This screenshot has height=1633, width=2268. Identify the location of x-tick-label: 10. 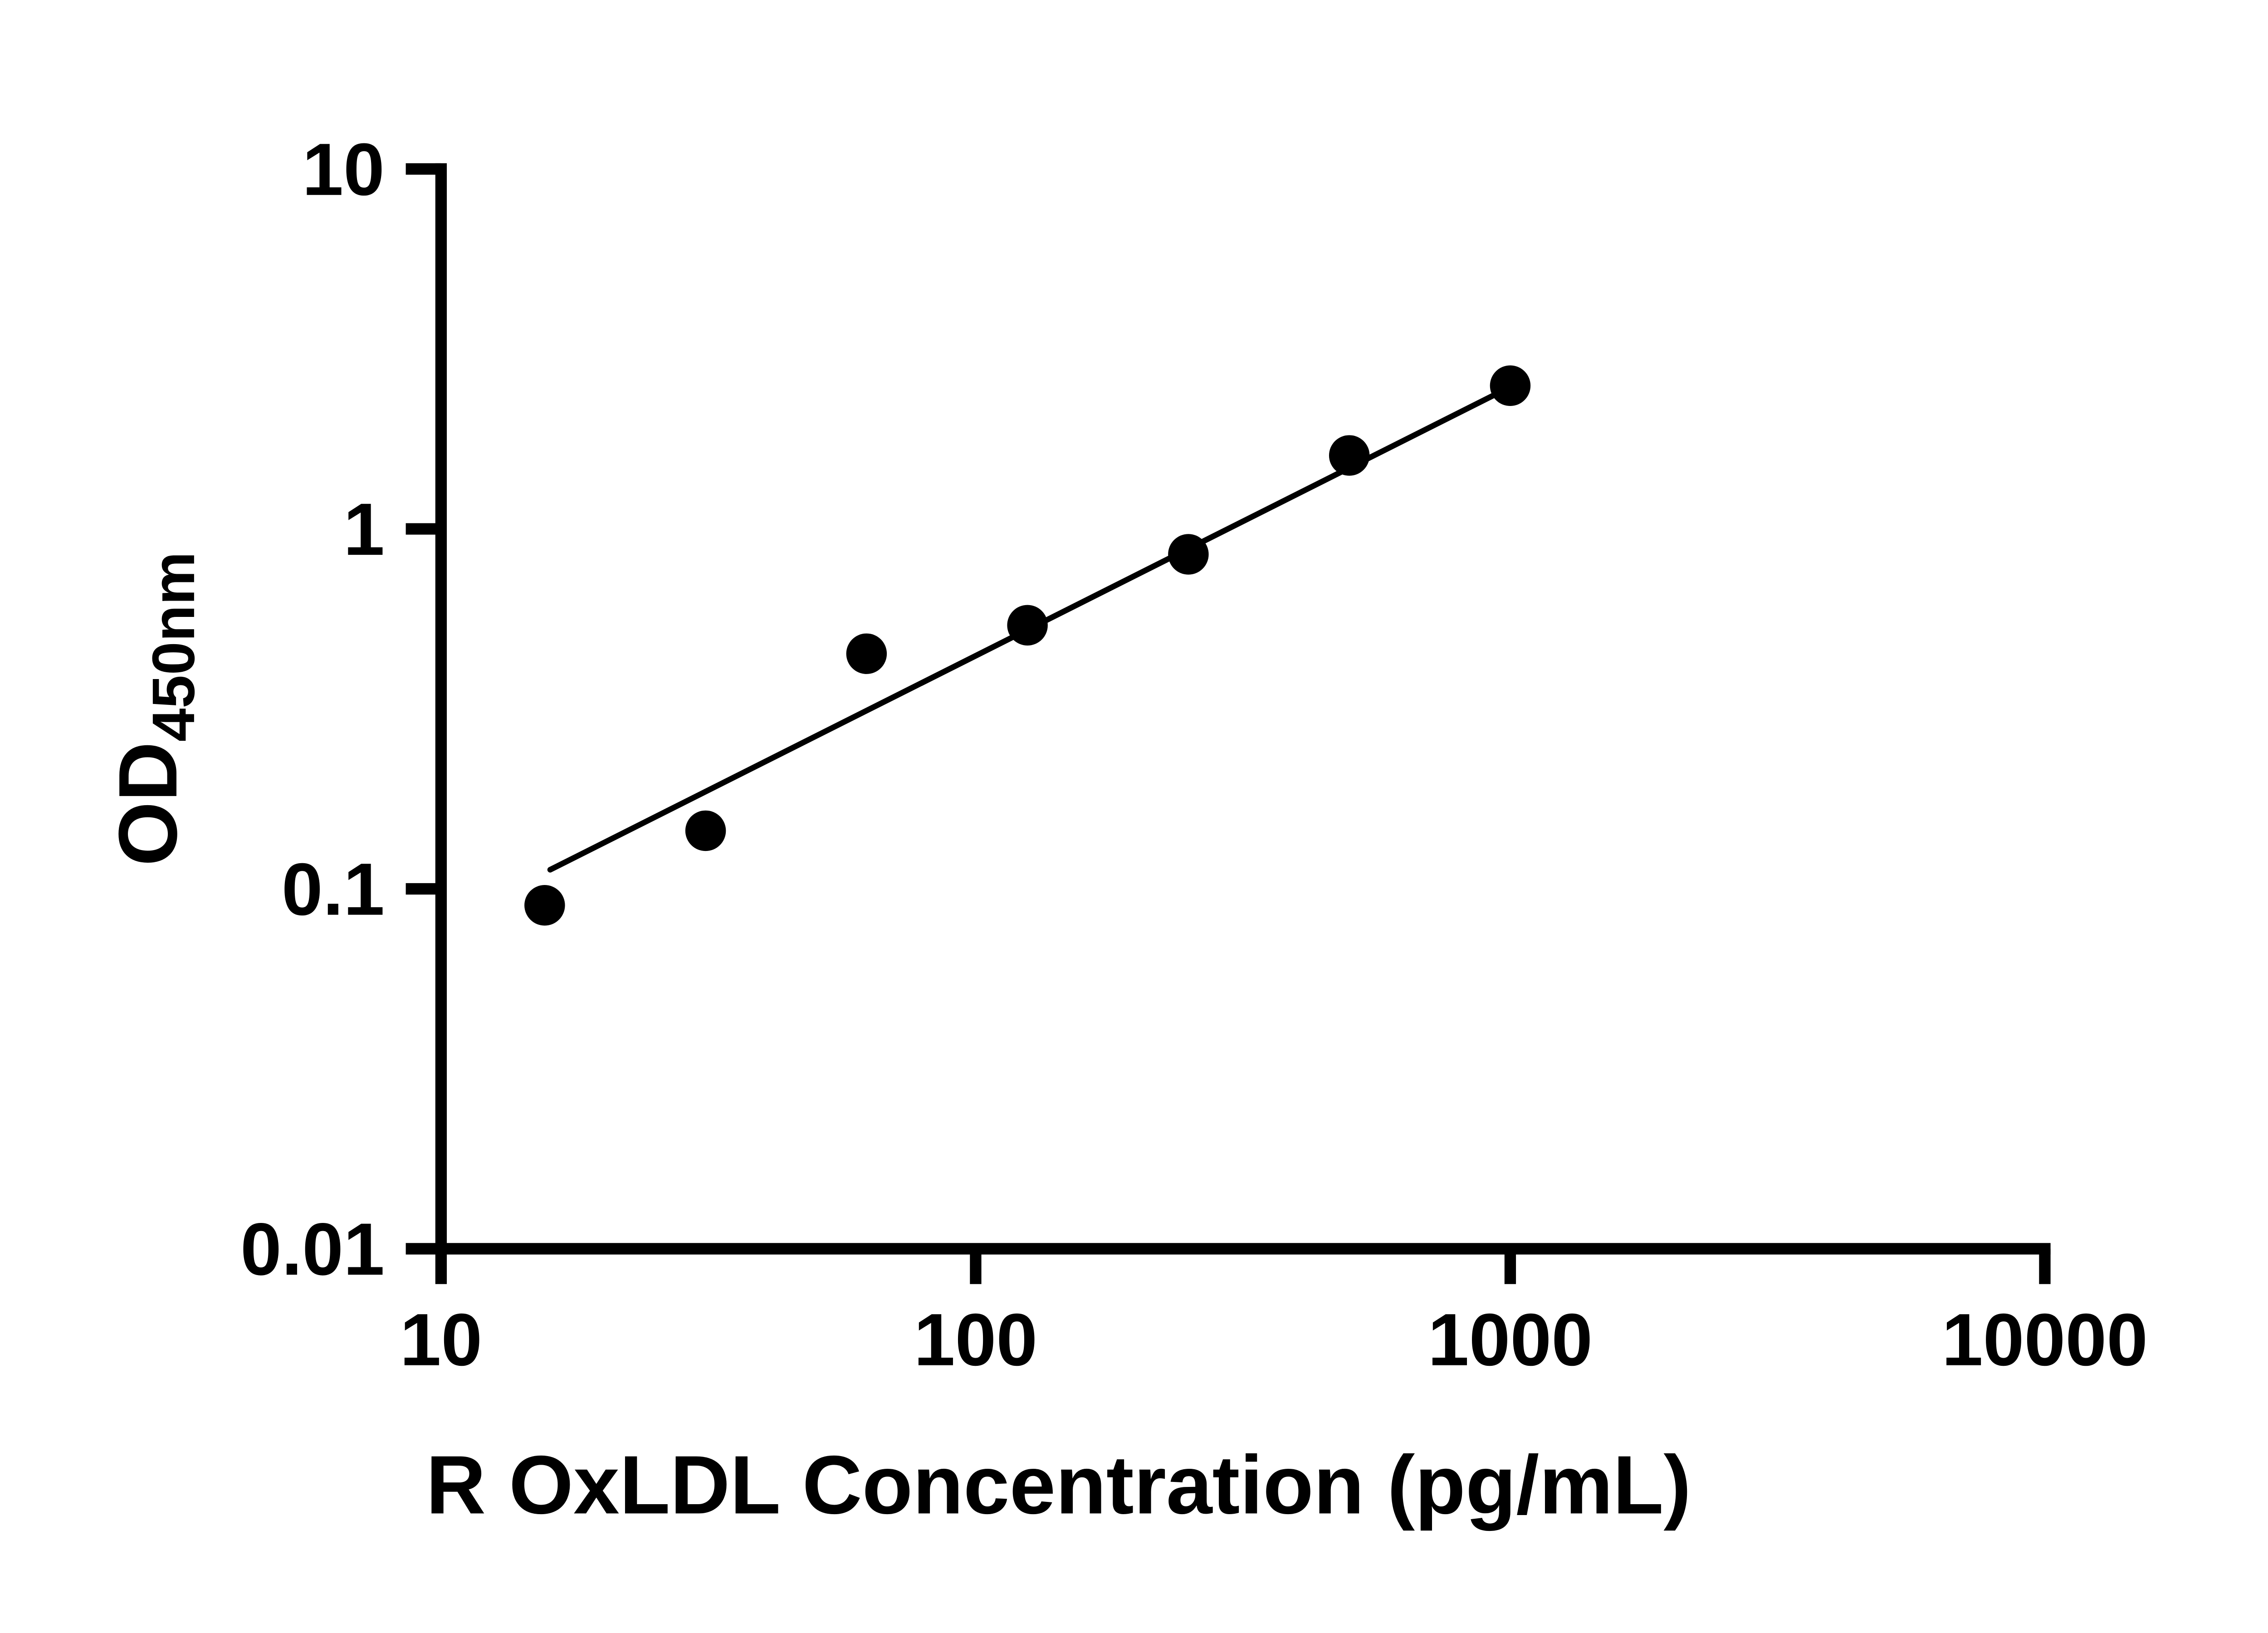
(442, 1339).